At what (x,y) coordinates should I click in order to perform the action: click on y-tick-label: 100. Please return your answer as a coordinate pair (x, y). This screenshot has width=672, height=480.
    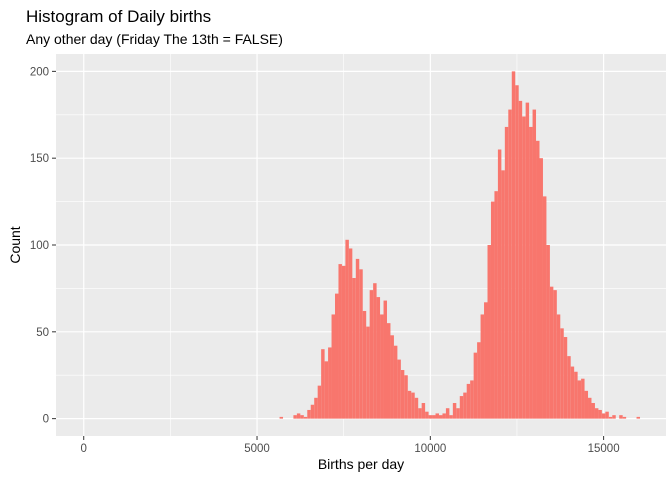
    Looking at the image, I should click on (39, 246).